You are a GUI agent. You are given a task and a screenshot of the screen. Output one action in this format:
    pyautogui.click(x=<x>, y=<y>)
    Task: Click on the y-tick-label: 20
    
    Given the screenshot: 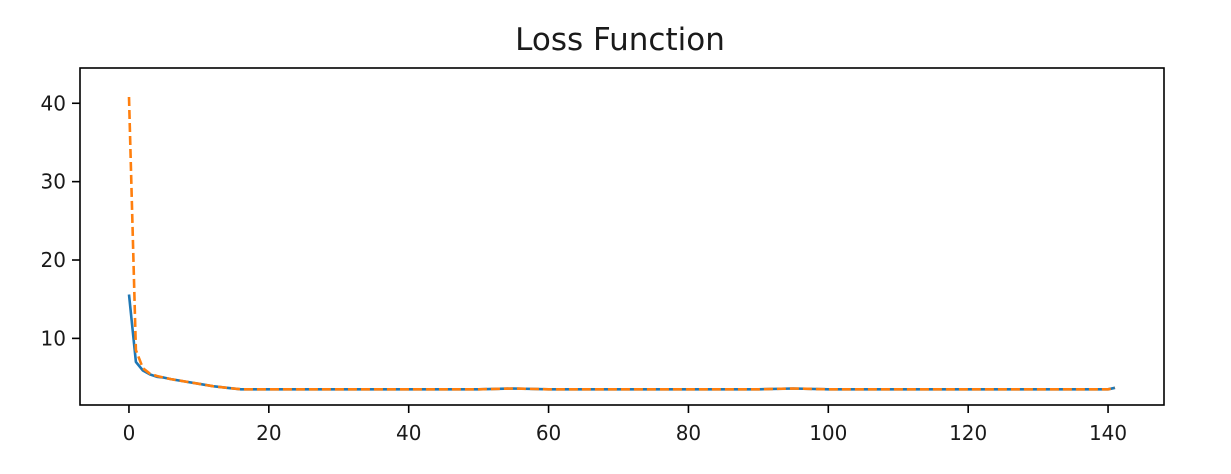 What is the action you would take?
    pyautogui.click(x=53, y=260)
    